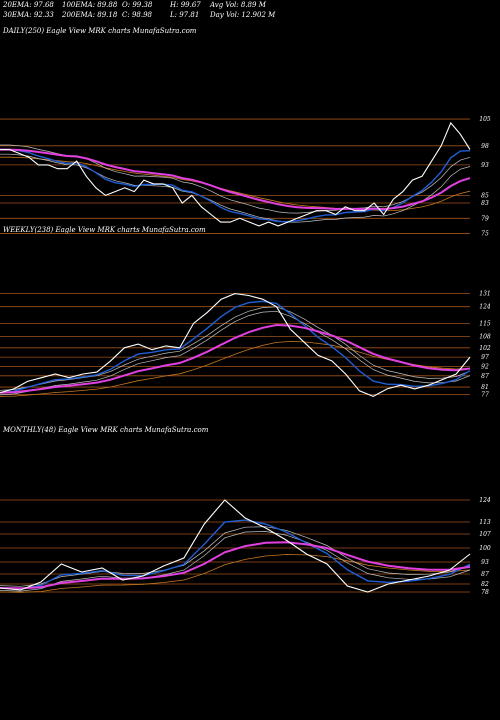  What do you see at coordinates (485, 548) in the screenshot?
I see `y-tick-label: 100` at bounding box center [485, 548].